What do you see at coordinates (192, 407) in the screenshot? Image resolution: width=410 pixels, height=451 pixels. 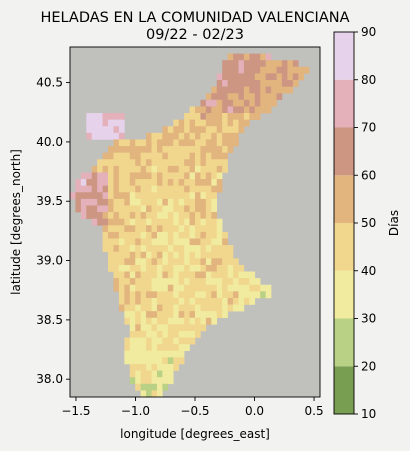 I see `x-axis-ticks: −1.5 −1.0 −0.5 0.0 0.5` at bounding box center [192, 407].